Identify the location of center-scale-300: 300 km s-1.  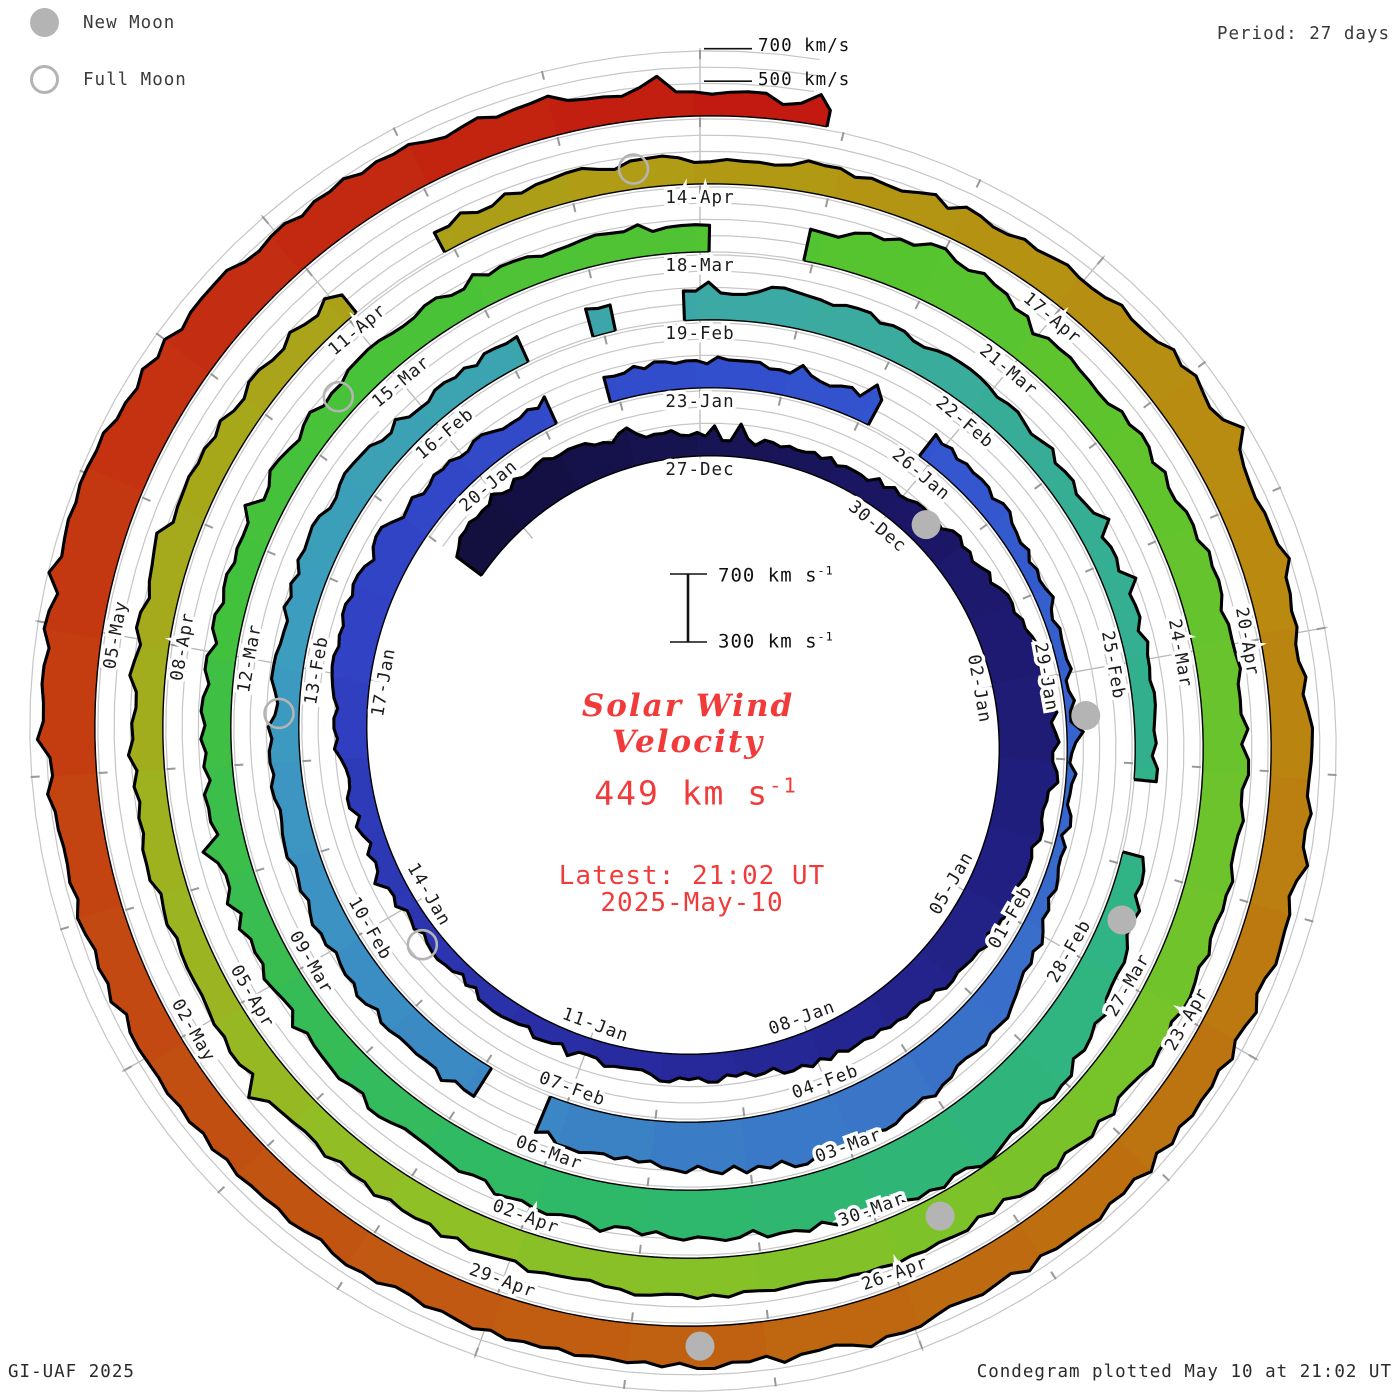
(776, 641).